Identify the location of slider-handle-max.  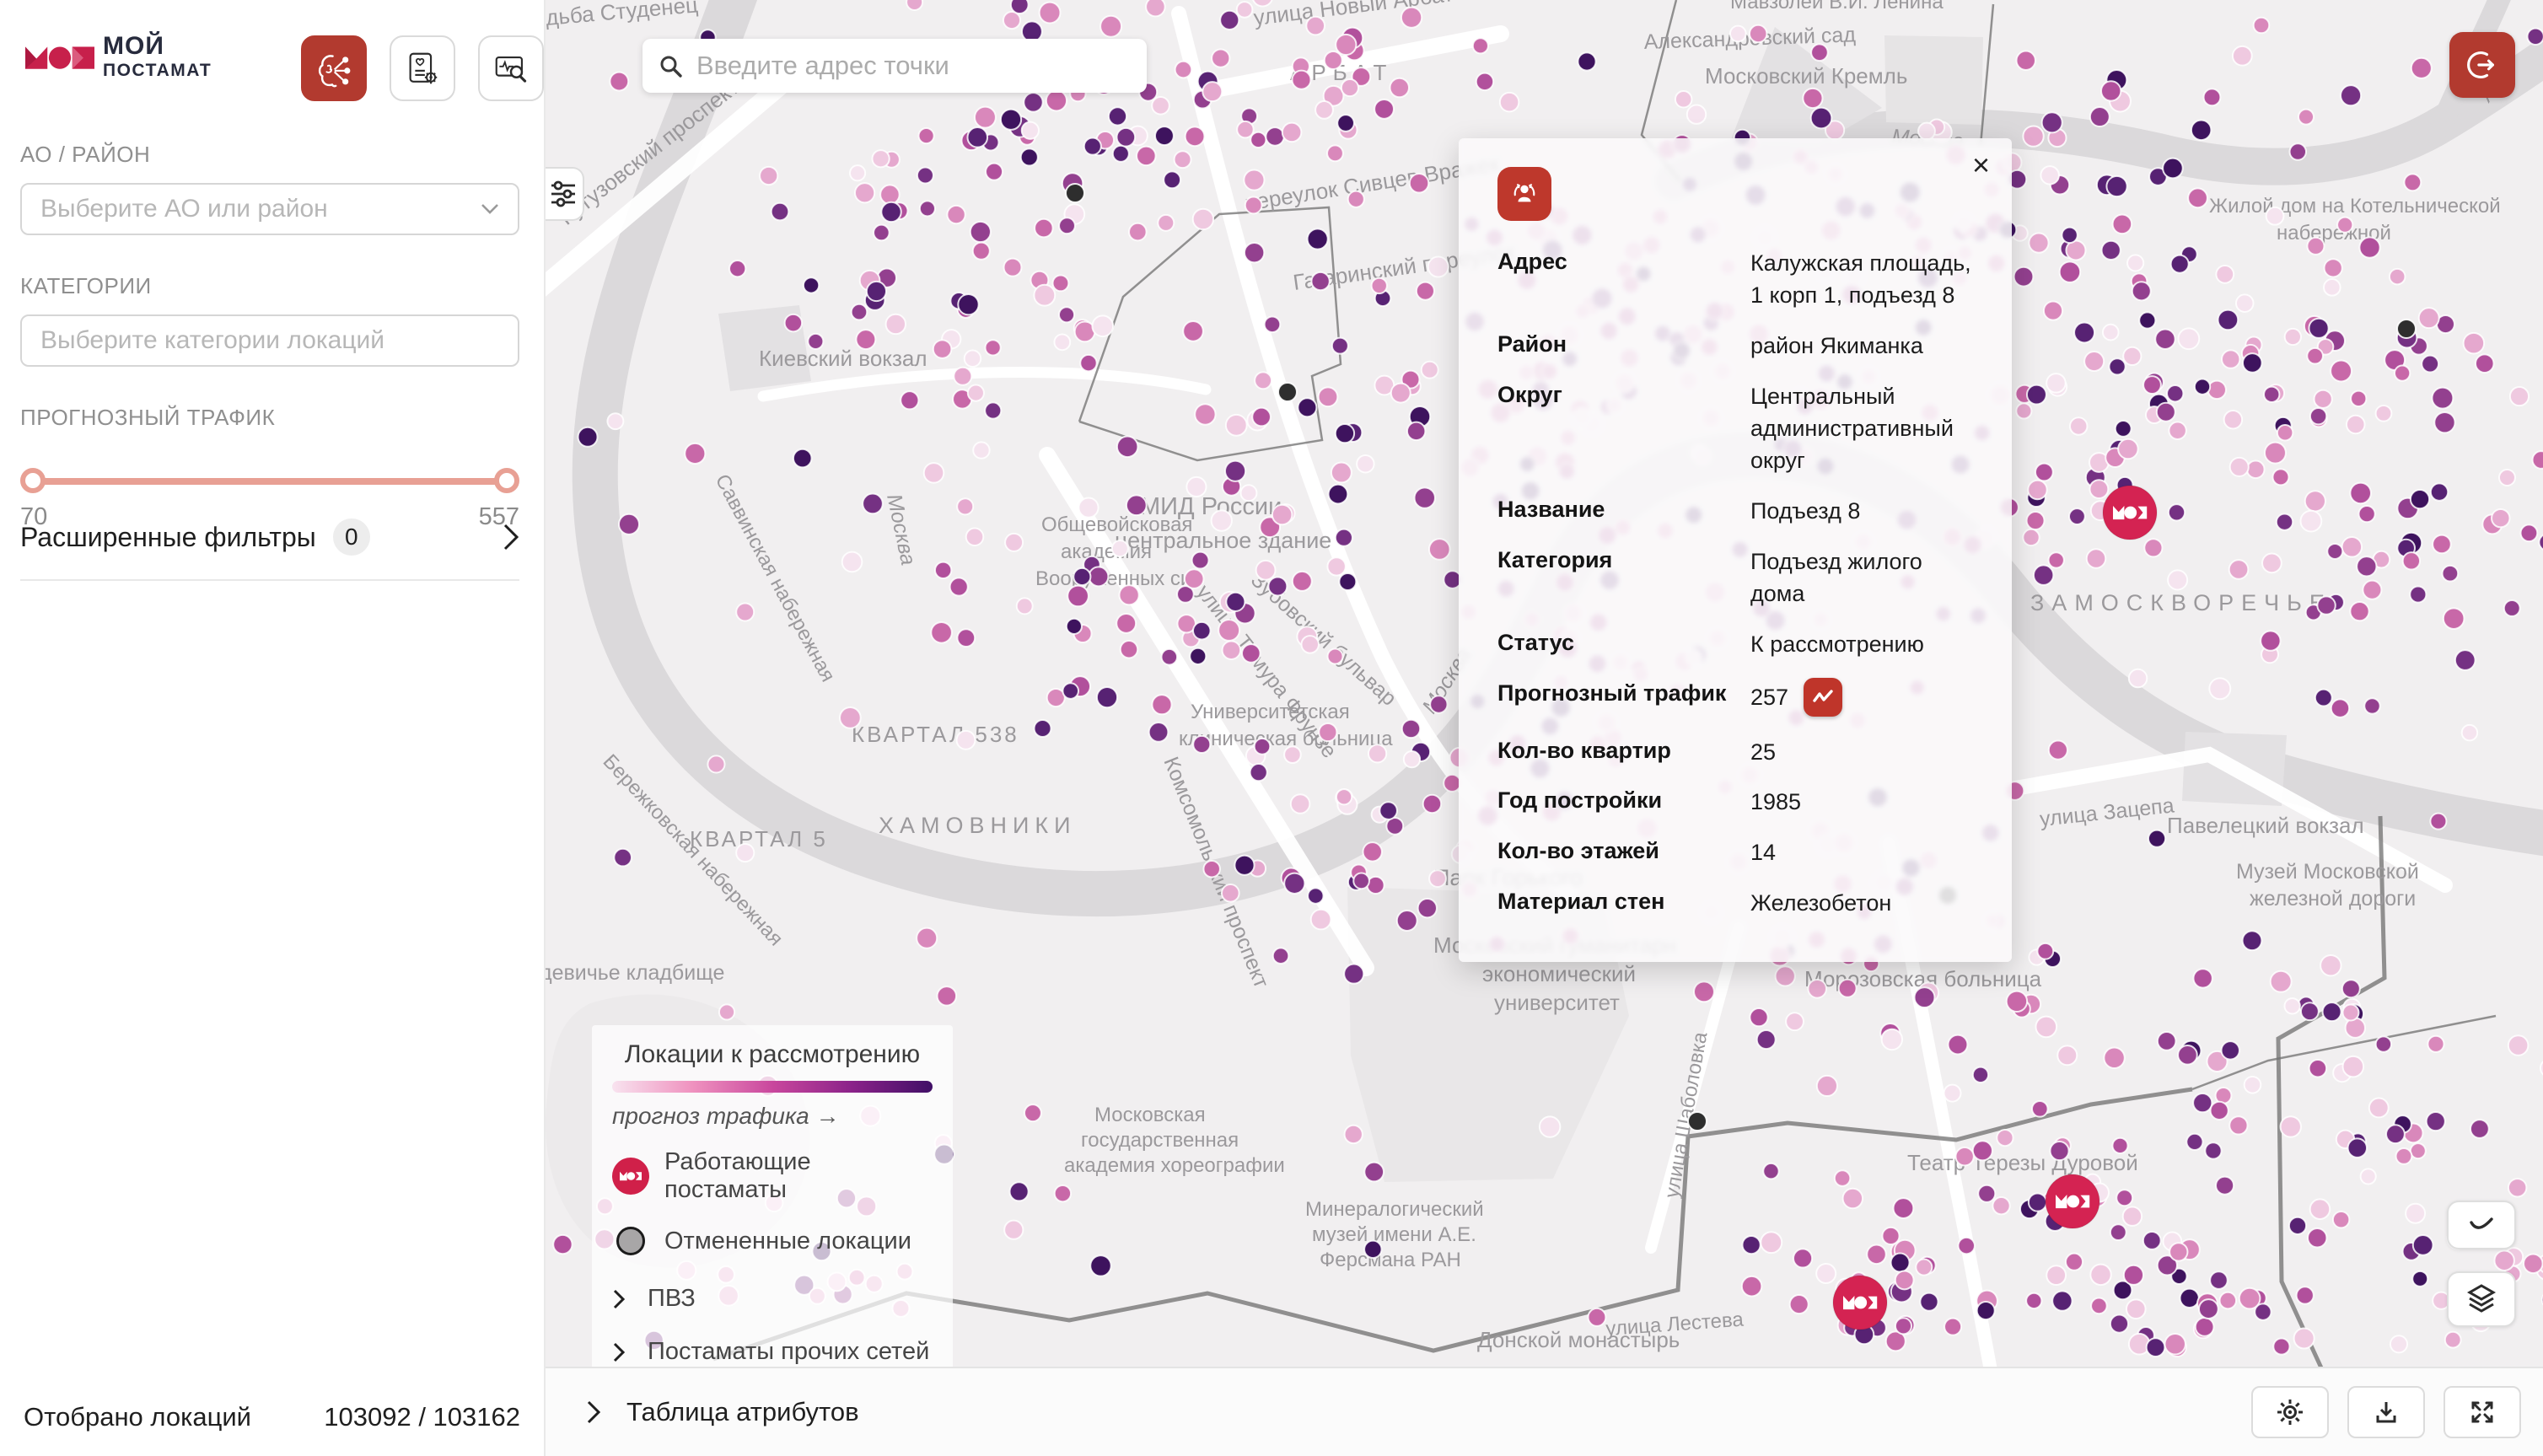
(506, 480).